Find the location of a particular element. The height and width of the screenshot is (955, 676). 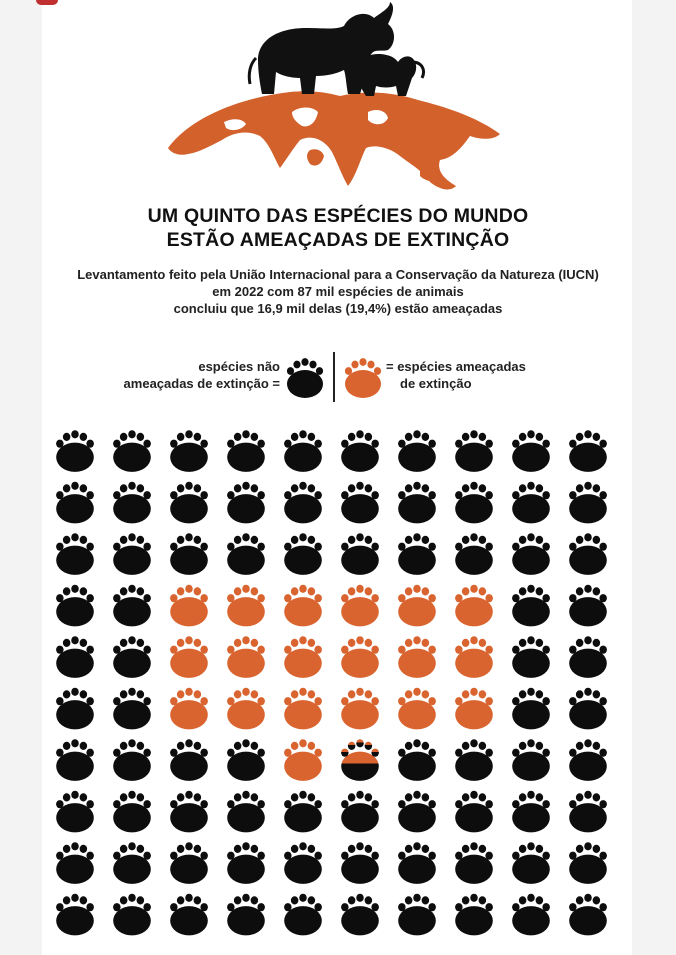

subtitle-line-2: em 2022 com 87 mil espécies de animais is located at coordinates (338, 291).